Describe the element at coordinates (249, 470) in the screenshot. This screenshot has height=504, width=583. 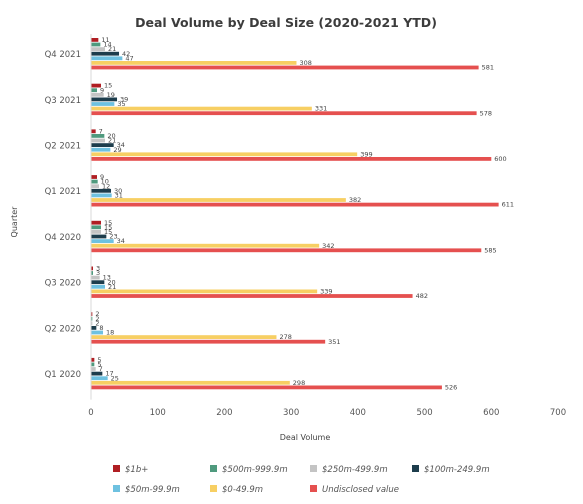
I see `legend-item: $500m-999.9m` at that location.